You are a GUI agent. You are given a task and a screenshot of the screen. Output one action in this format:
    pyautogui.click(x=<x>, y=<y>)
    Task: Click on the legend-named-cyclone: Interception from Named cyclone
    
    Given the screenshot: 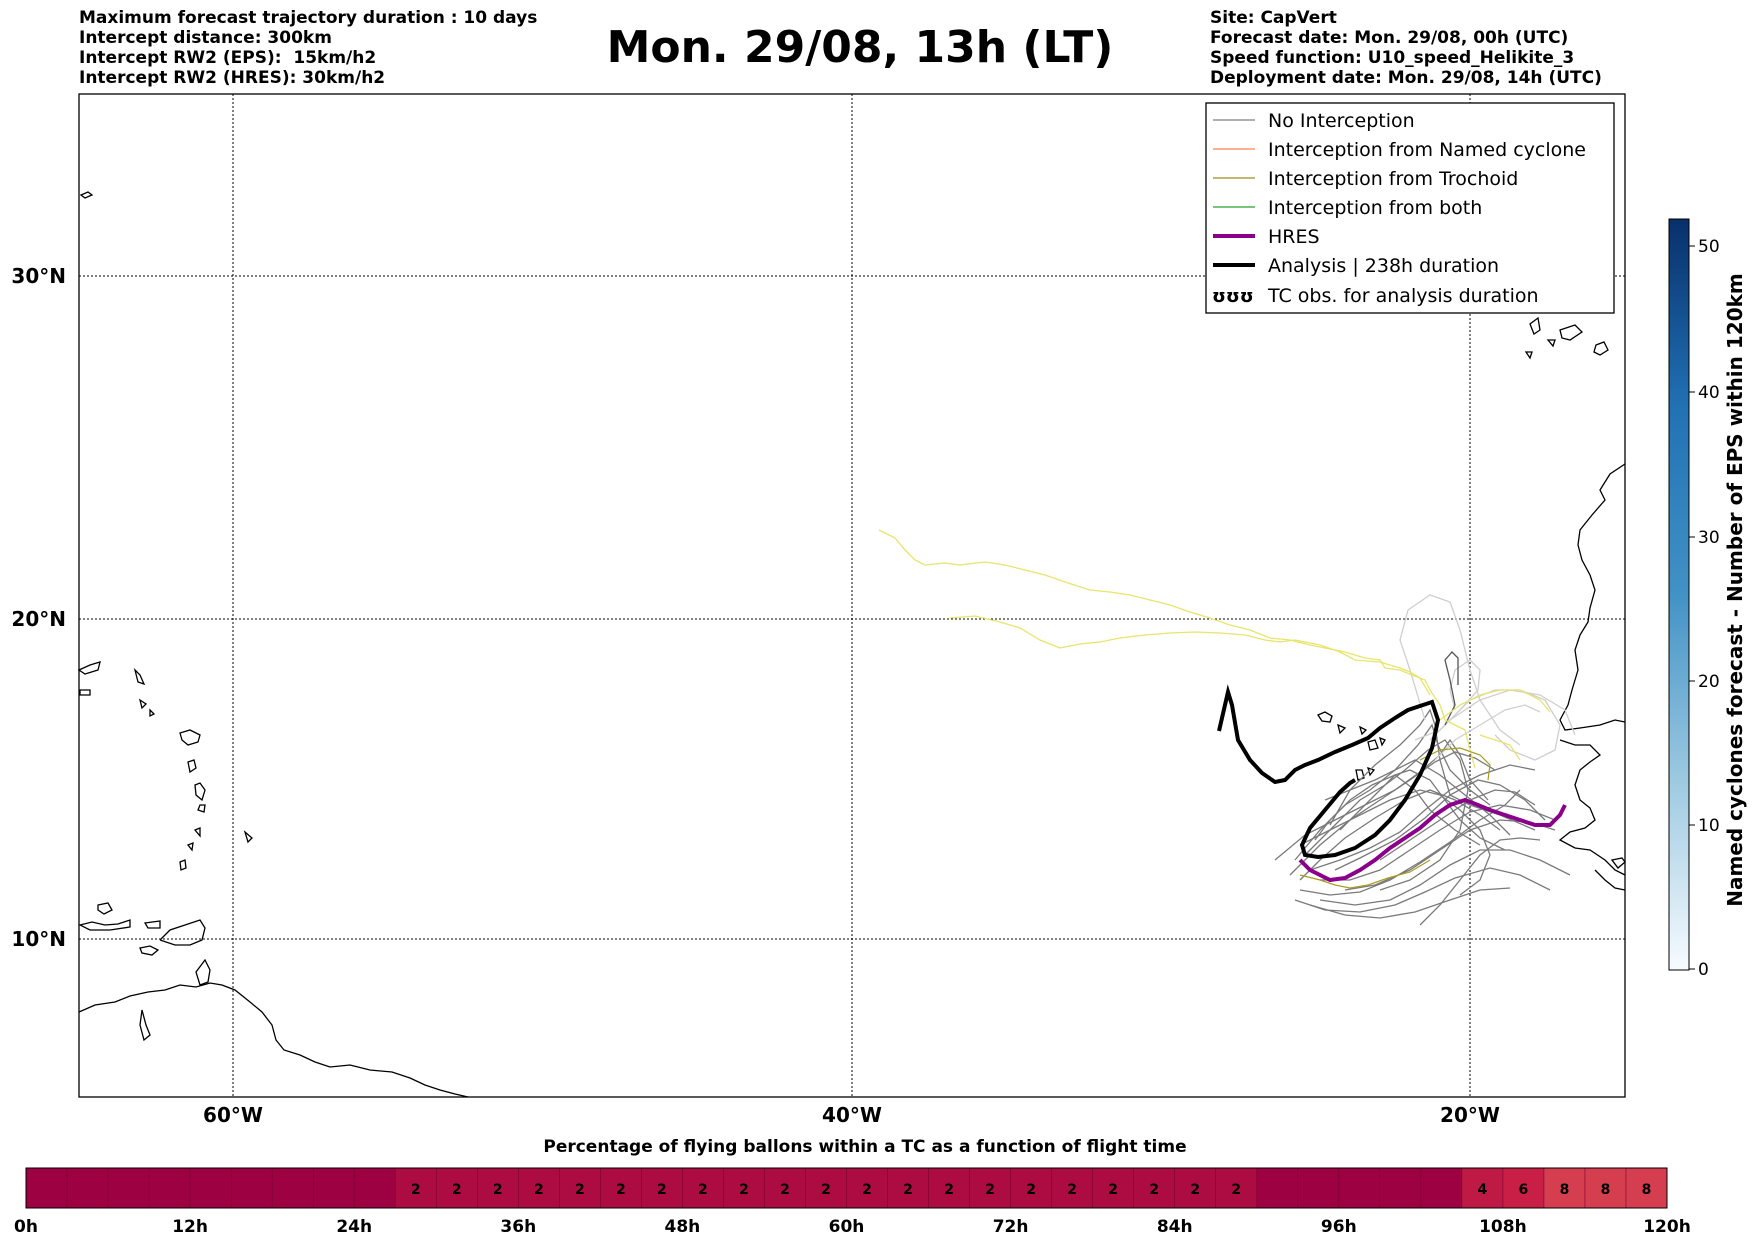 What is the action you would take?
    pyautogui.click(x=1427, y=150)
    